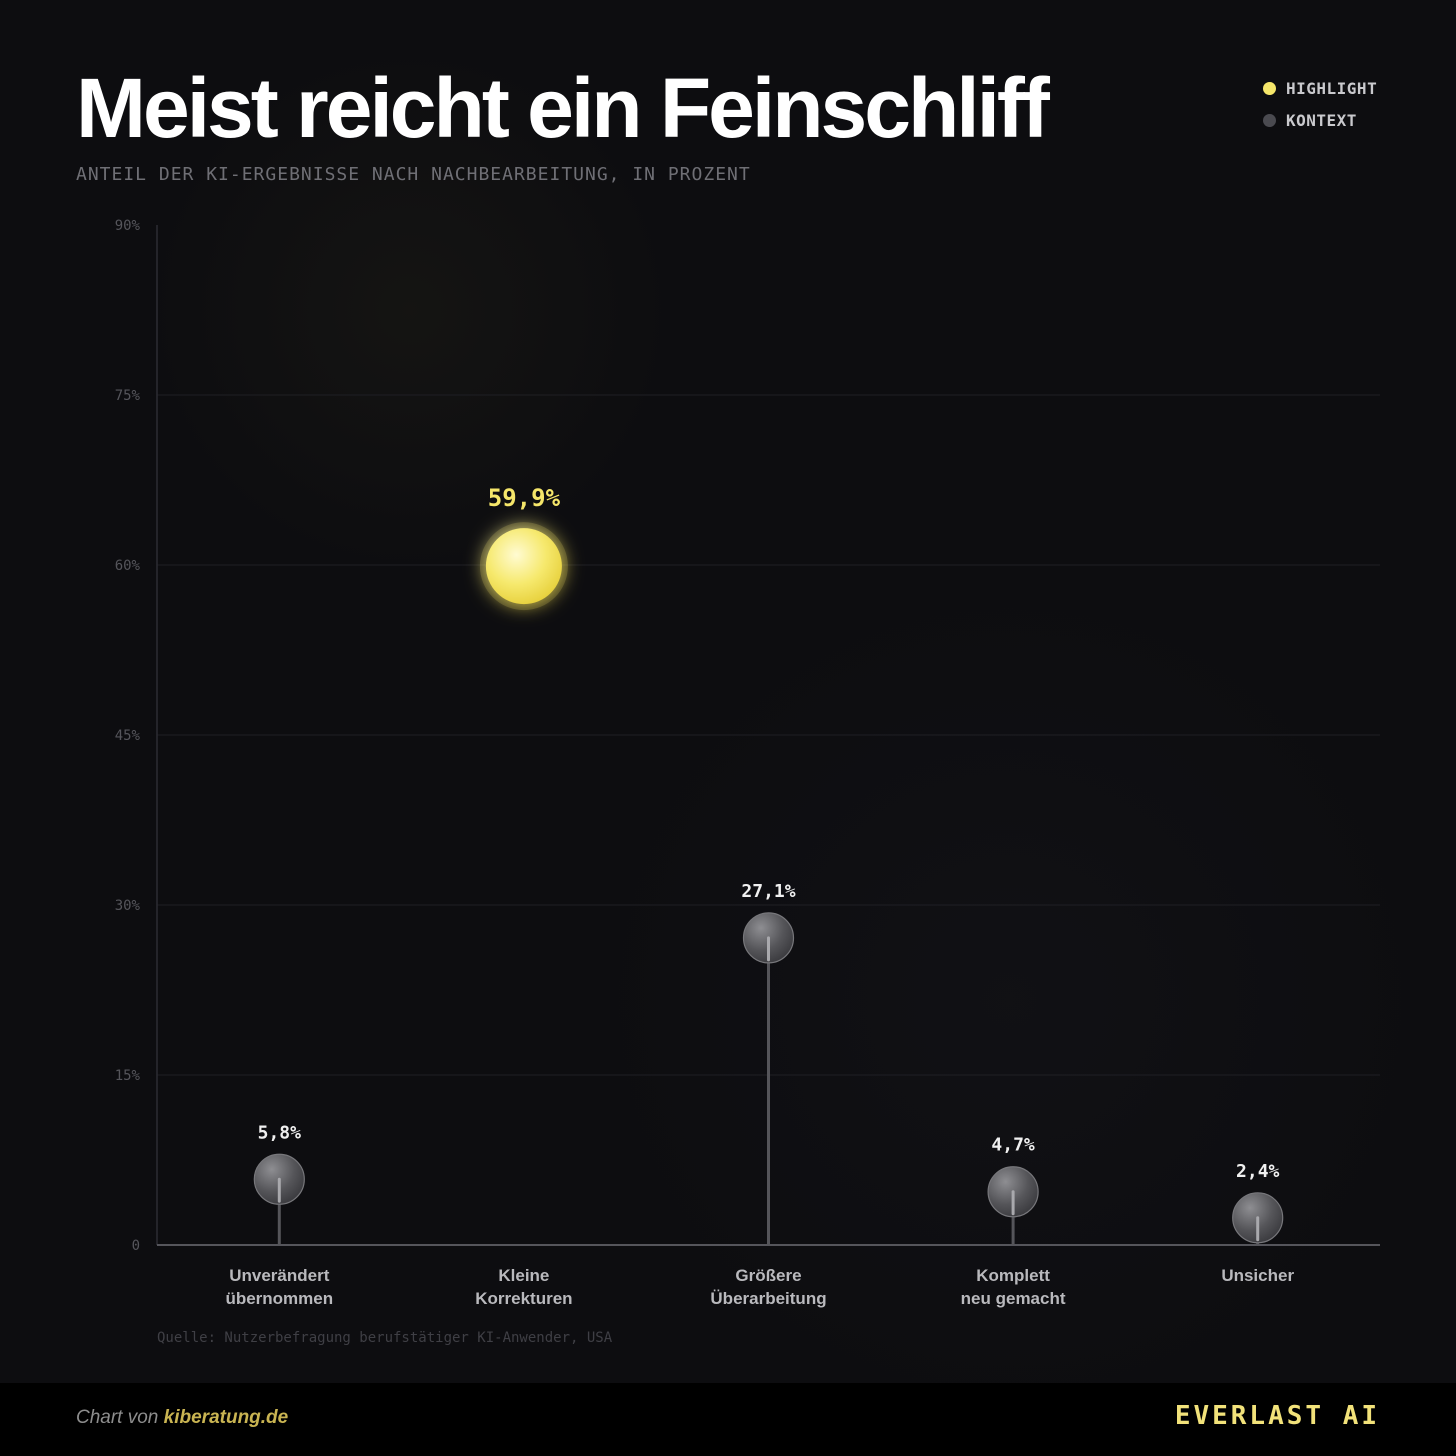 Image resolution: width=1456 pixels, height=1456 pixels. What do you see at coordinates (136, 1246) in the screenshot?
I see `y-tick-label: 0` at bounding box center [136, 1246].